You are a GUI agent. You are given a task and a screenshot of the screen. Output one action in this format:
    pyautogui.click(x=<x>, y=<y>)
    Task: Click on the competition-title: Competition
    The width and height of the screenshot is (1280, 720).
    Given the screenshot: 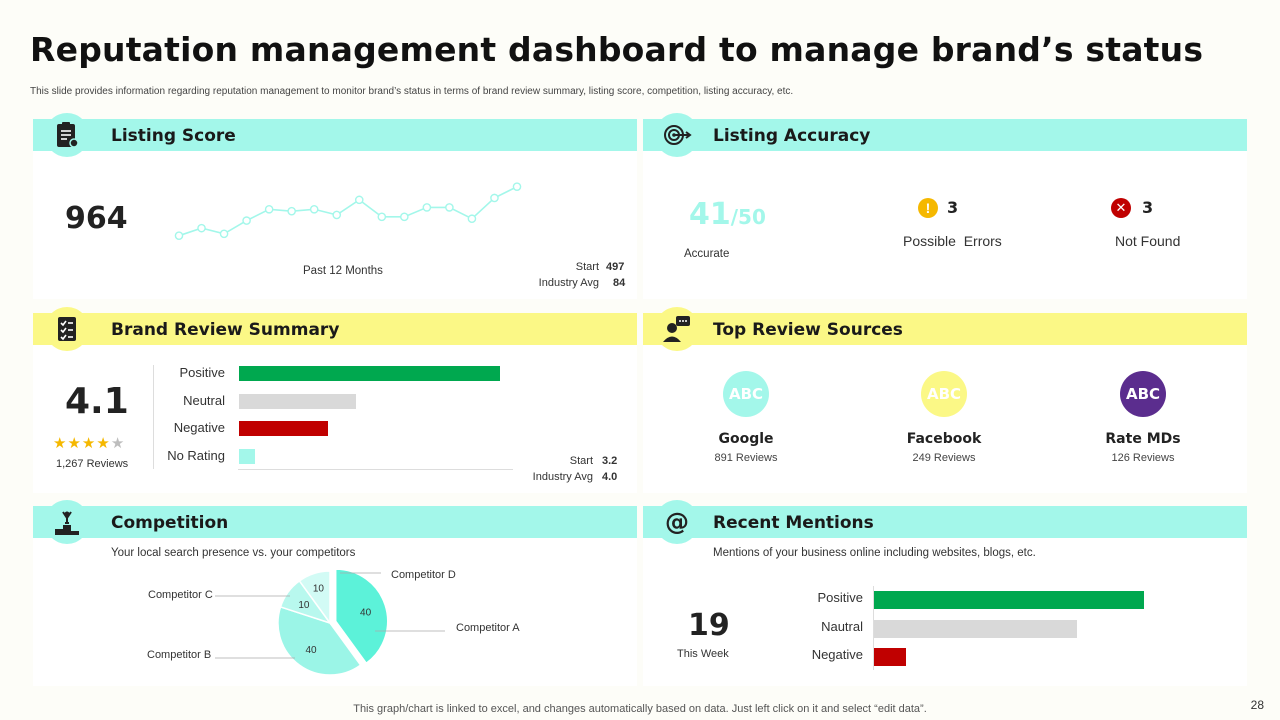 What is the action you would take?
    pyautogui.click(x=170, y=523)
    